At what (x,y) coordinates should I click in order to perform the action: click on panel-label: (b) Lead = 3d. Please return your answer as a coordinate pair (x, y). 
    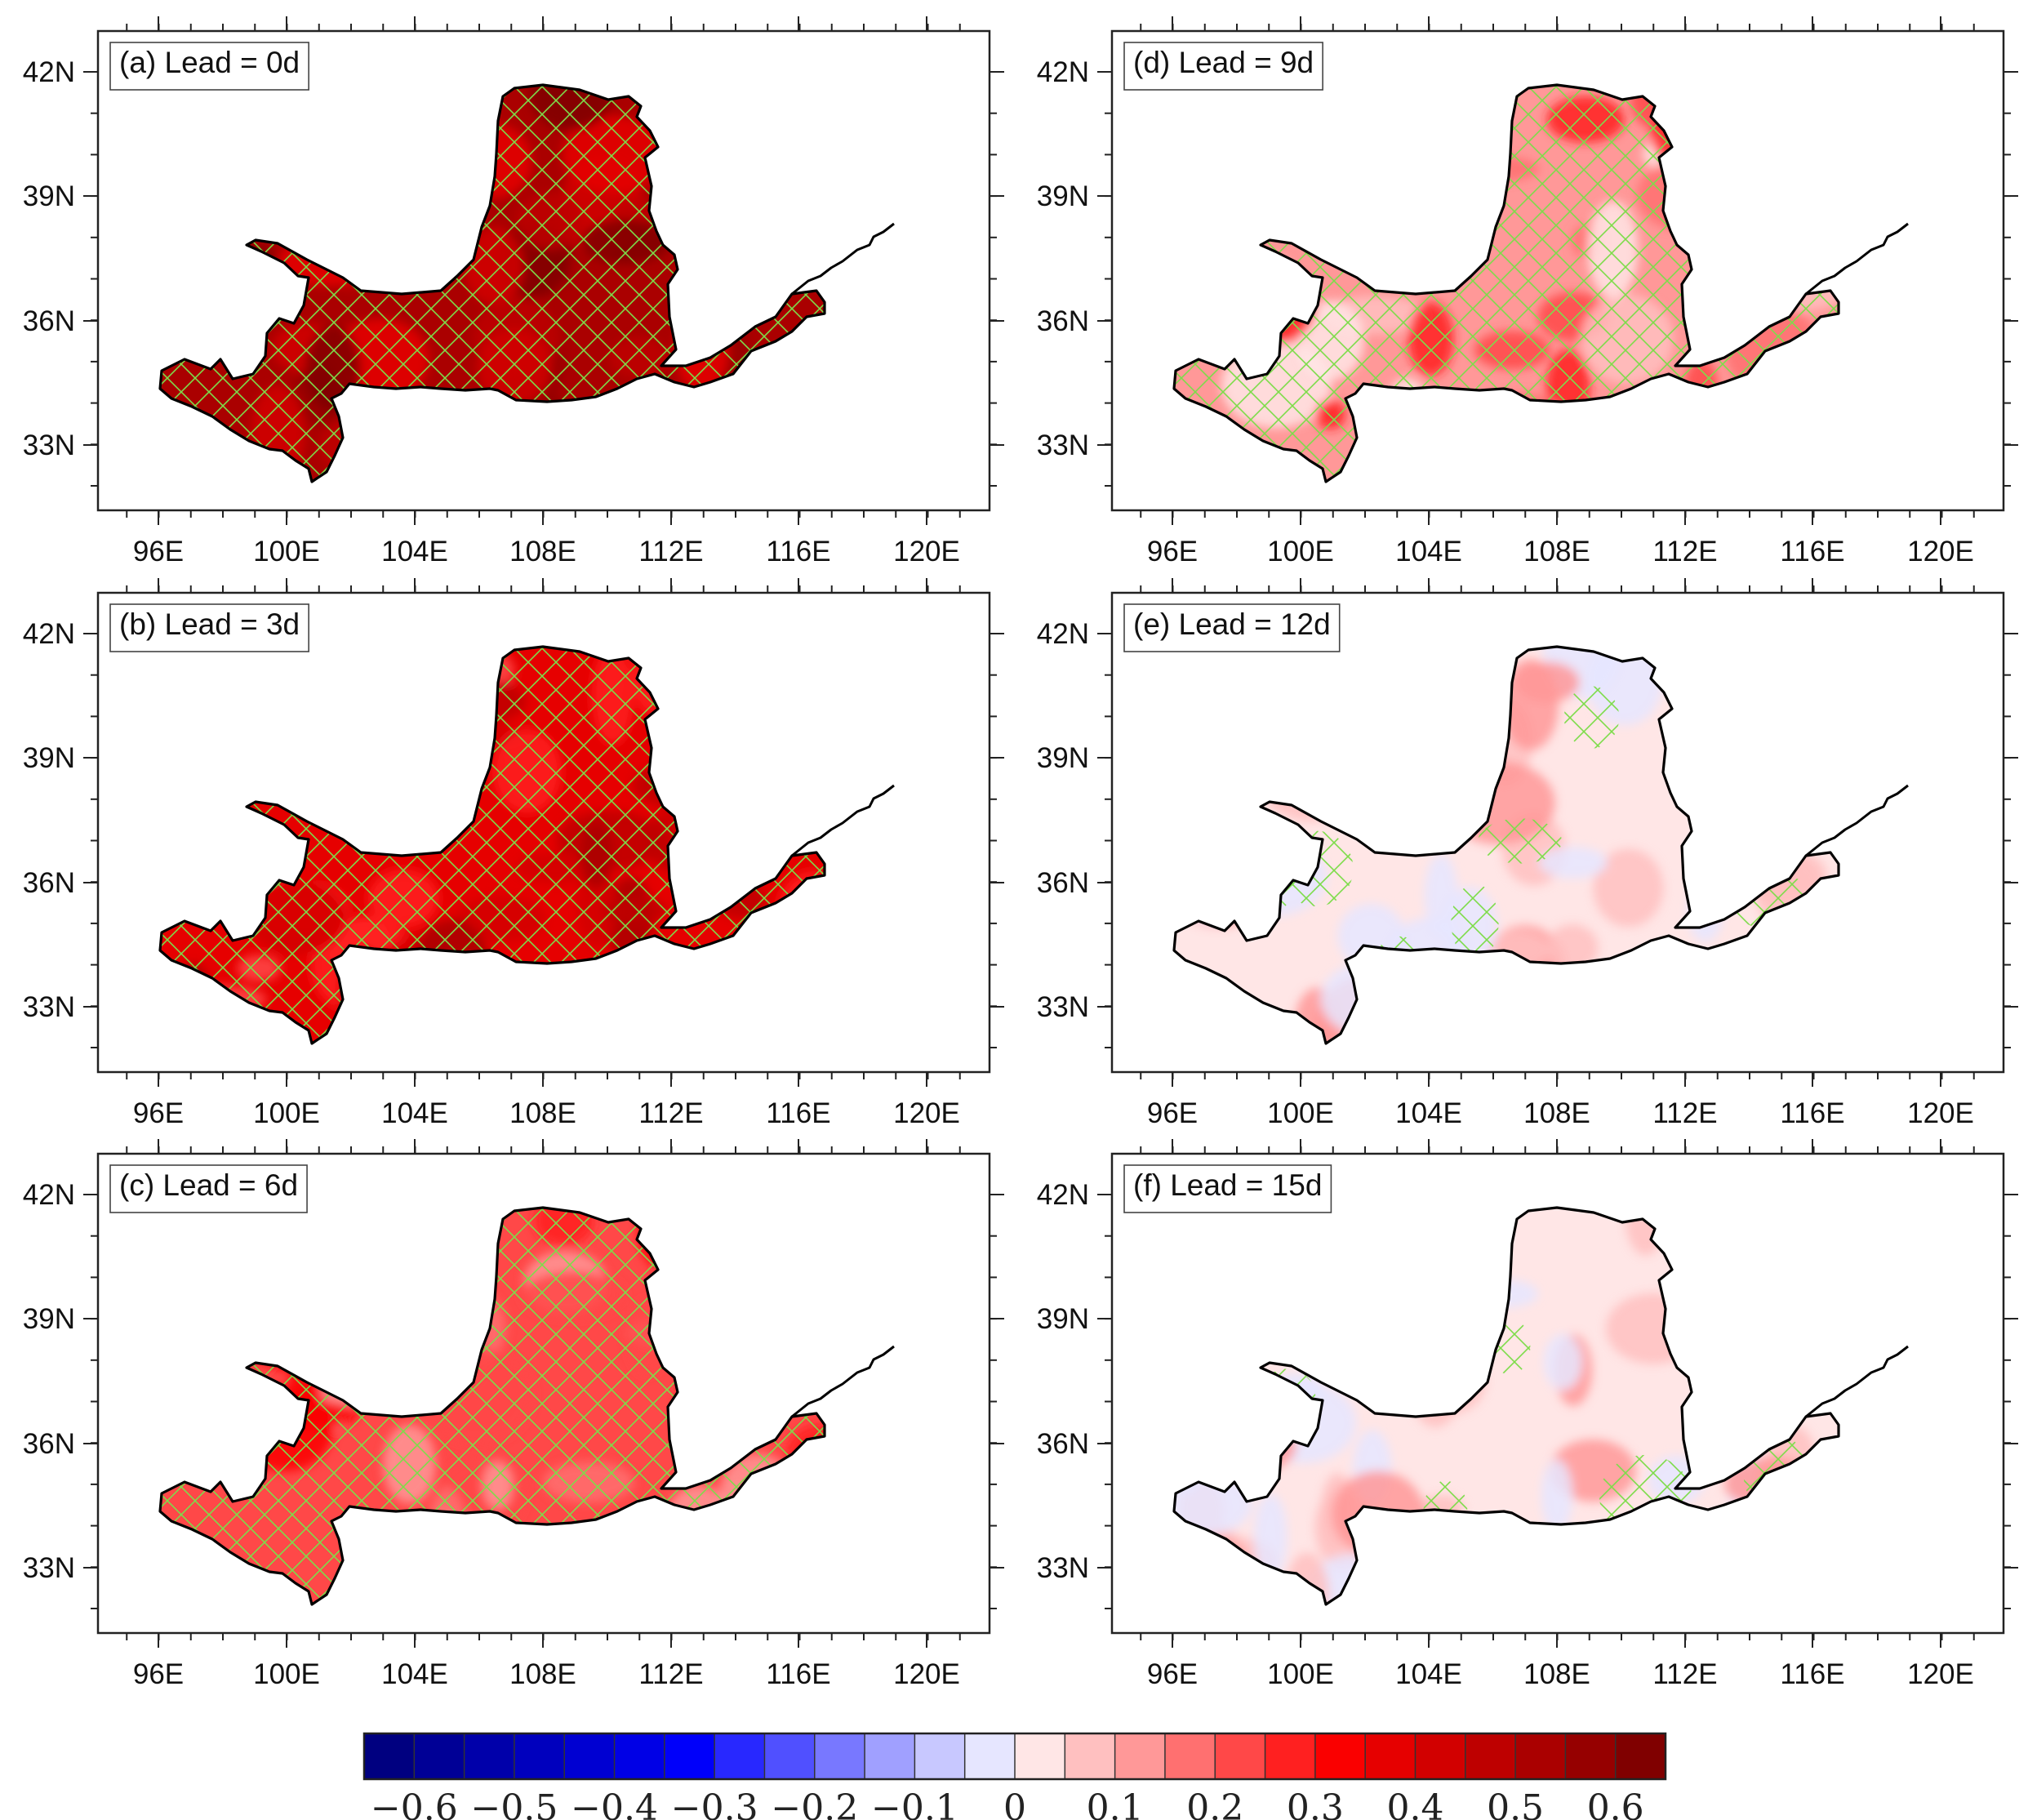
    Looking at the image, I should click on (209, 627).